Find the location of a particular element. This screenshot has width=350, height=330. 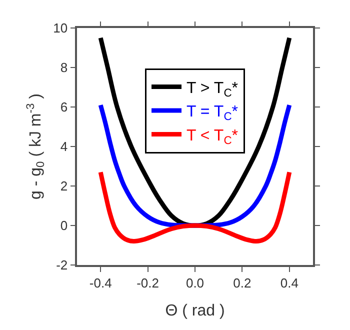

y-tick-label: 10 is located at coordinates (60, 28).